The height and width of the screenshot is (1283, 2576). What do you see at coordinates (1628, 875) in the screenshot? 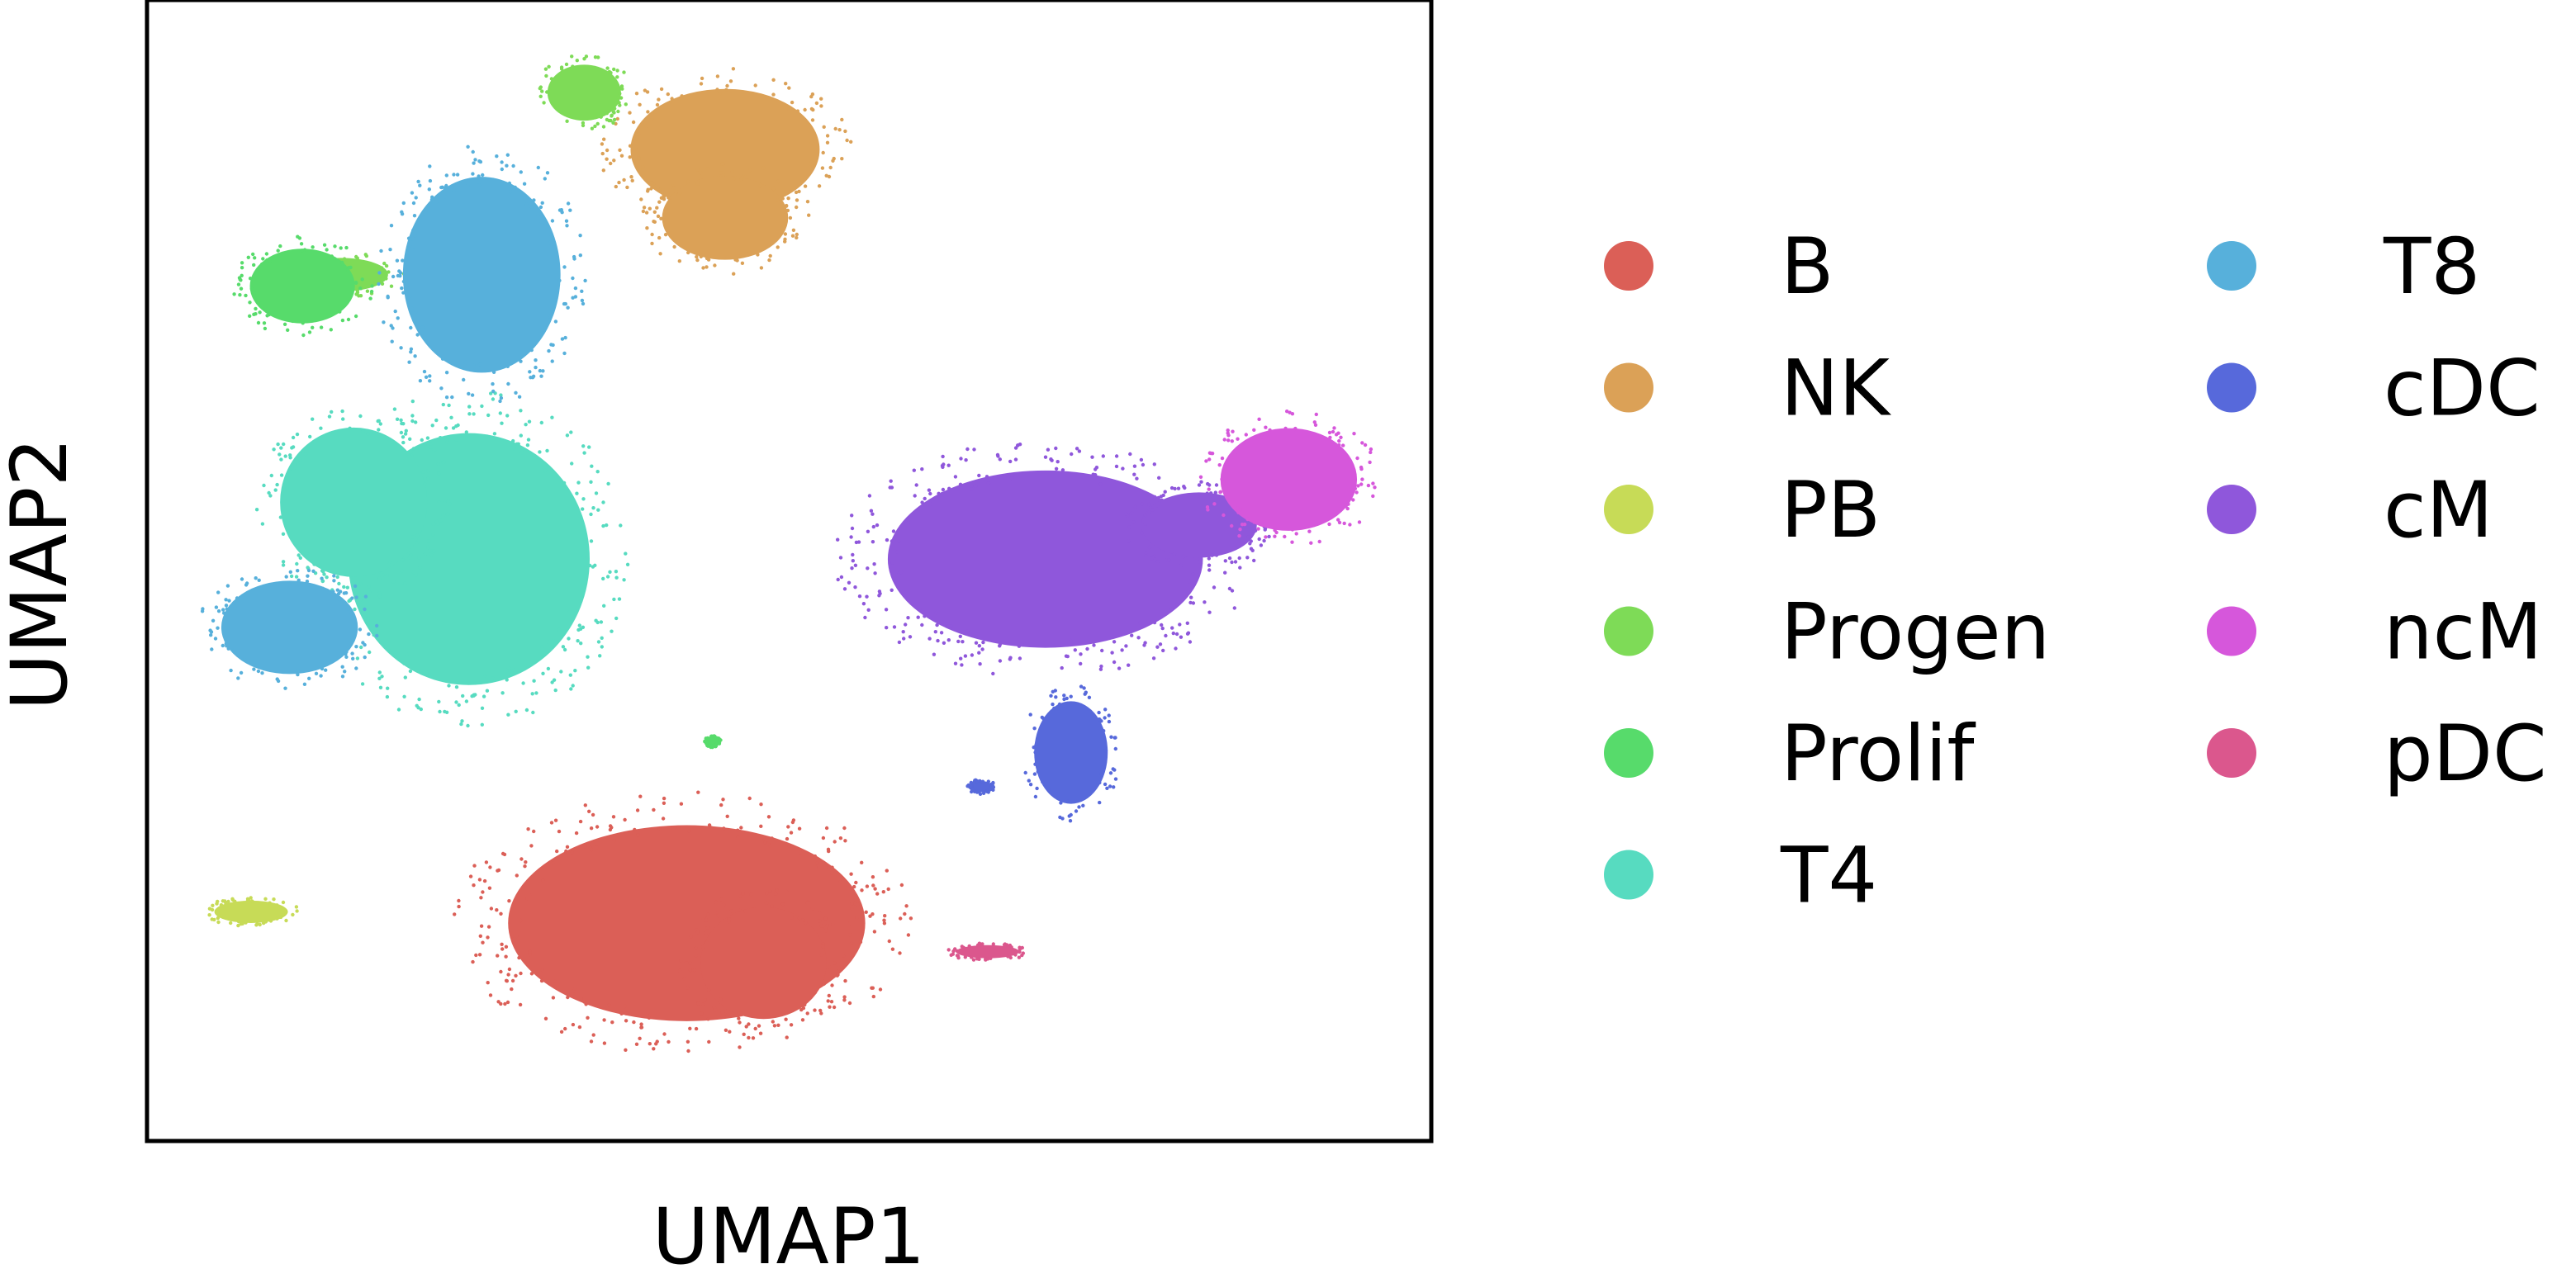
I see `legend-marker` at bounding box center [1628, 875].